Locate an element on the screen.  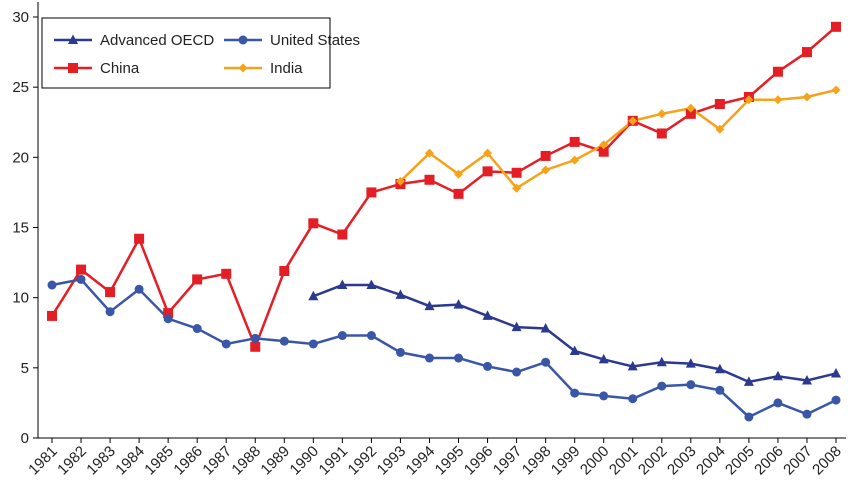
x-tick-label: 2001 is located at coordinates (624, 461).